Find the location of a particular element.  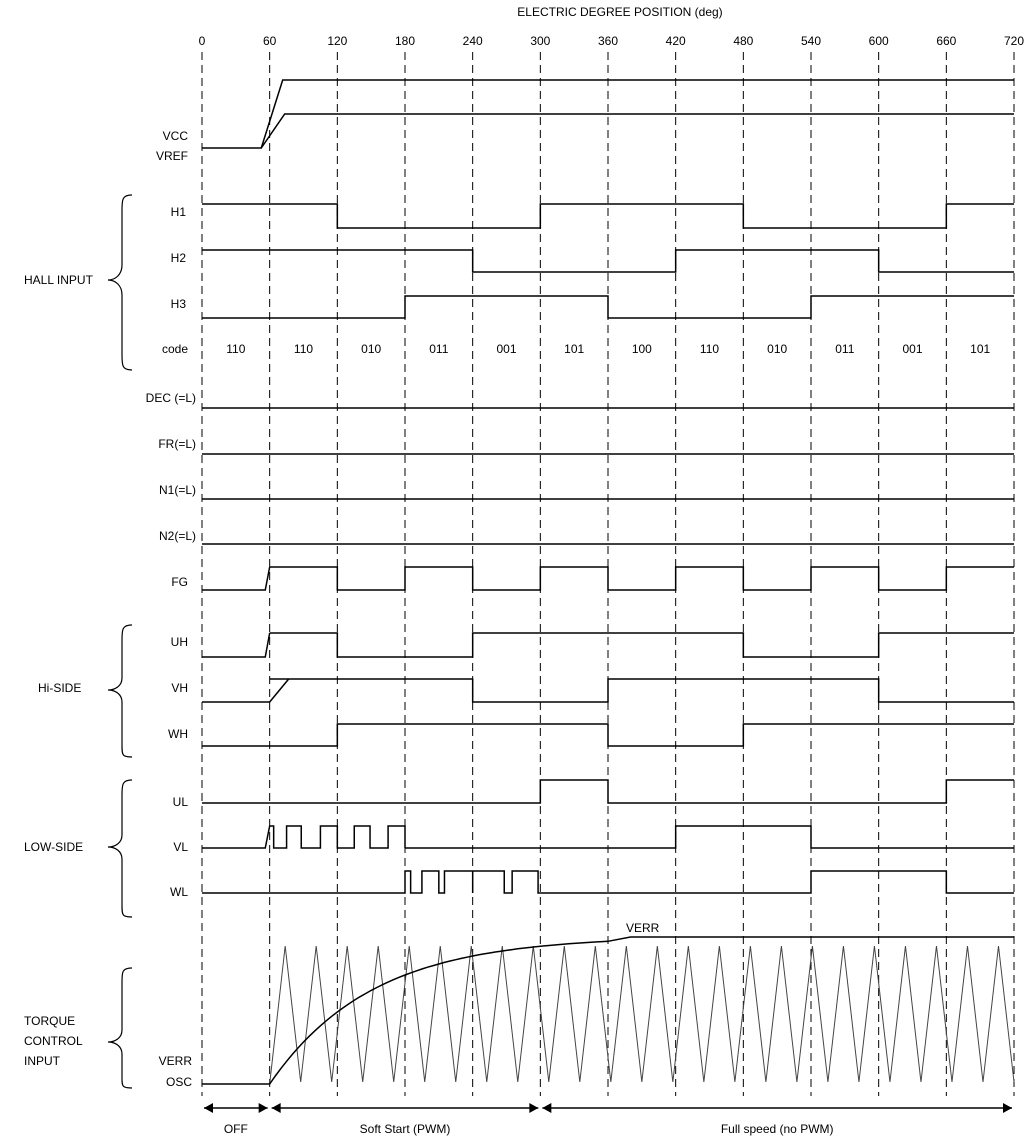

uh-wave-start is located at coordinates (236, 645).